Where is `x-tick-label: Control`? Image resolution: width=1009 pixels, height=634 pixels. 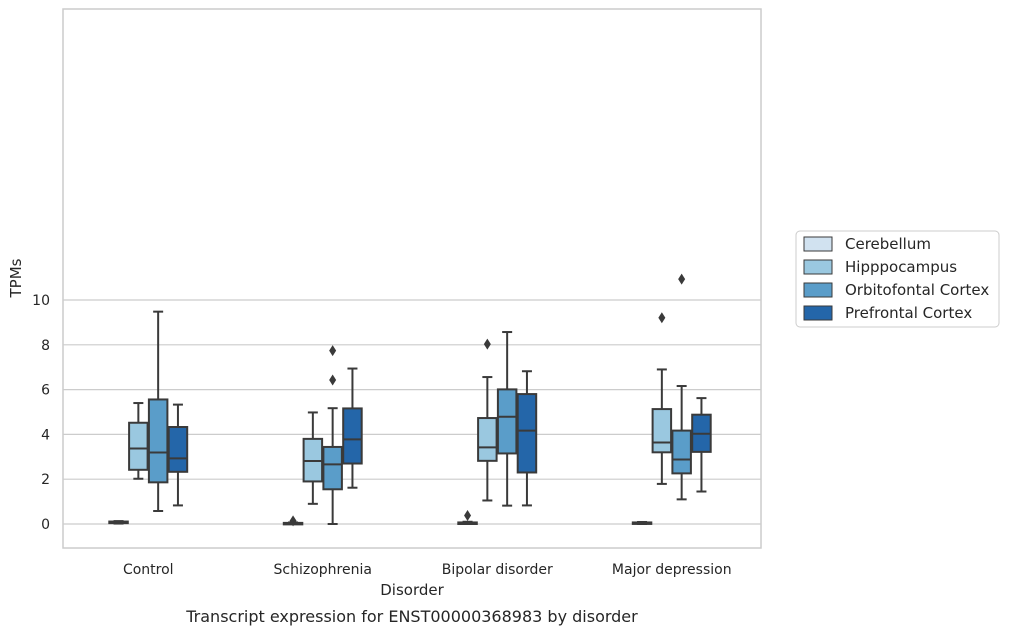 x-tick-label: Control is located at coordinates (148, 570).